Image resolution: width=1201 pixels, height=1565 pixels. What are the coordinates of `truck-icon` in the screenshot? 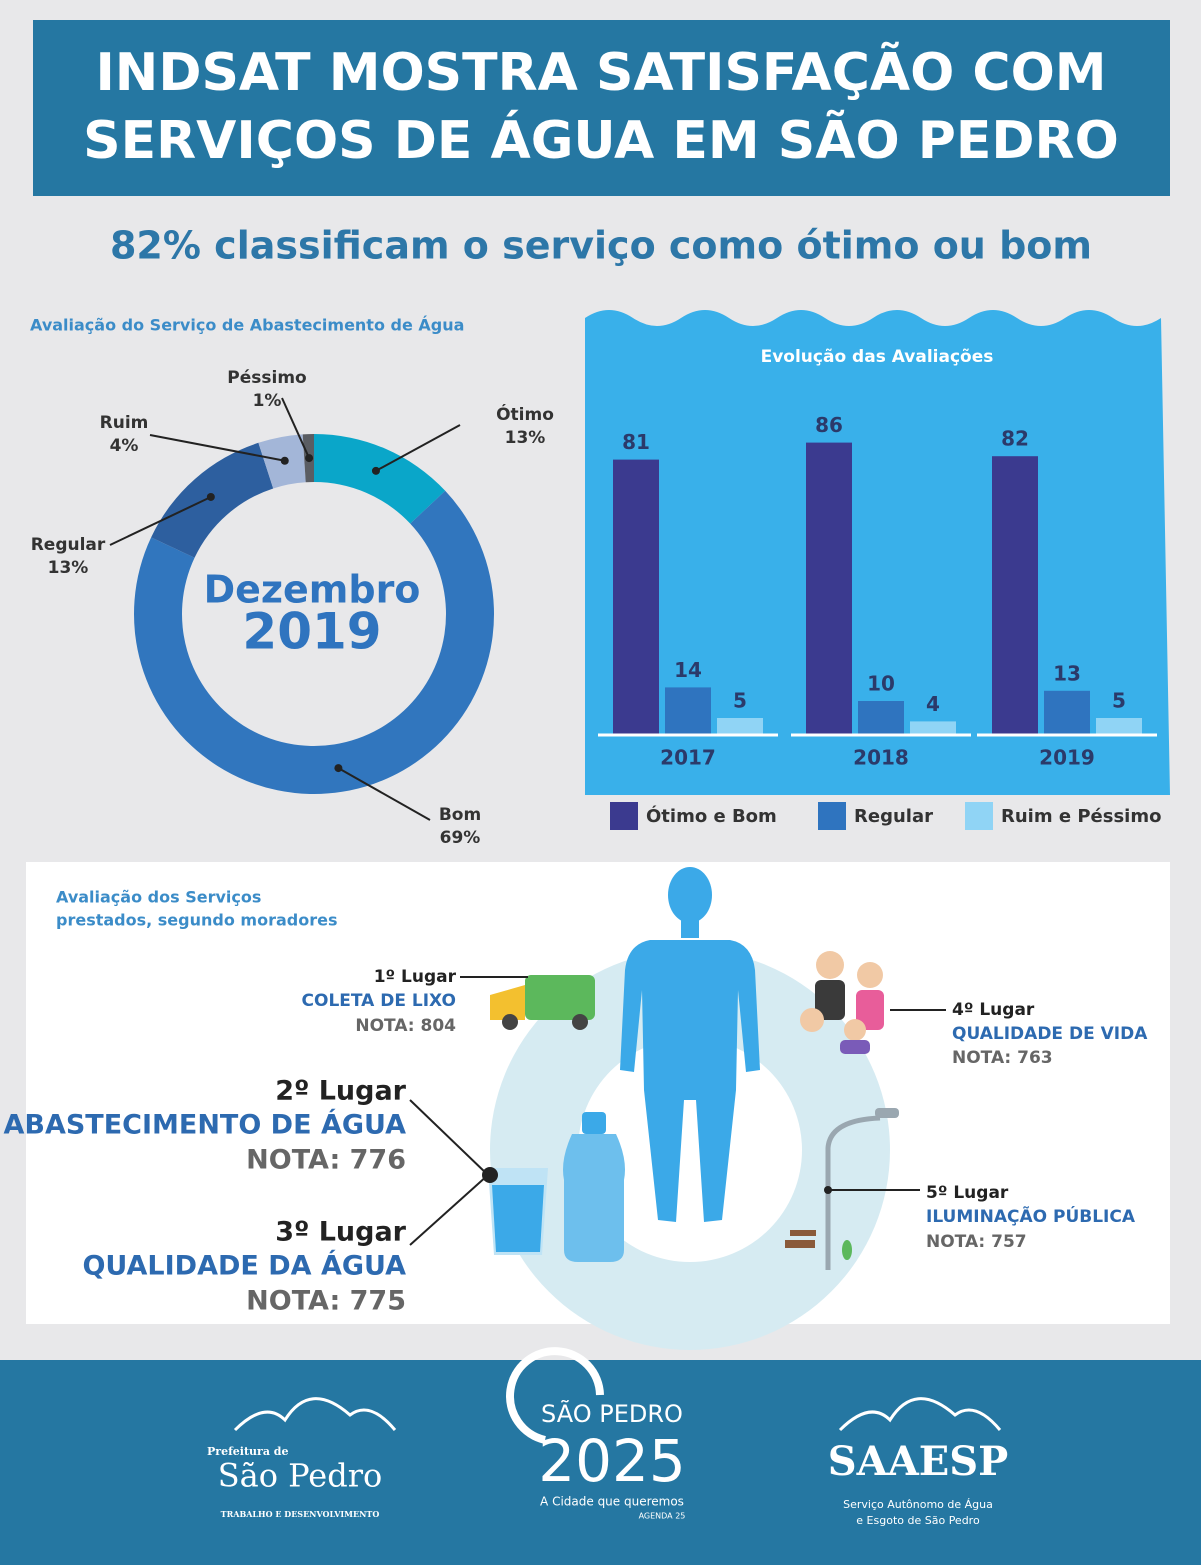 It's located at (542, 1002).